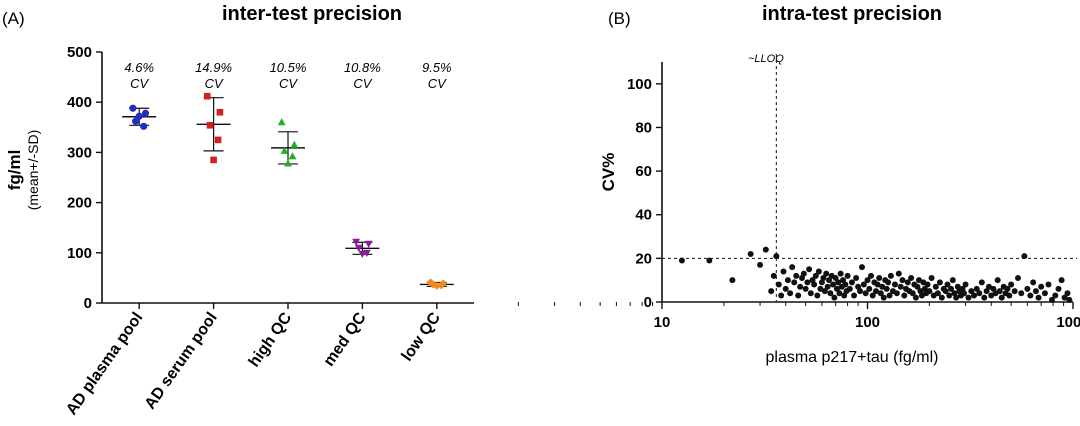 This screenshot has height=426, width=1080. I want to click on chart-b-ytick-label: 100, so click(639, 84).